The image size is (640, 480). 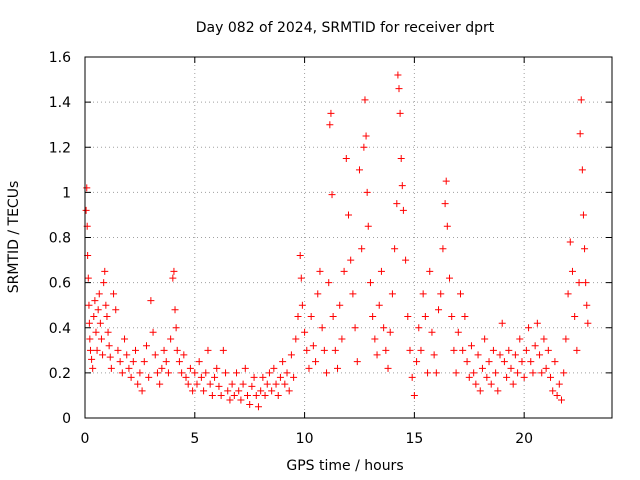 What do you see at coordinates (414, 439) in the screenshot?
I see `x-tick-label: 15` at bounding box center [414, 439].